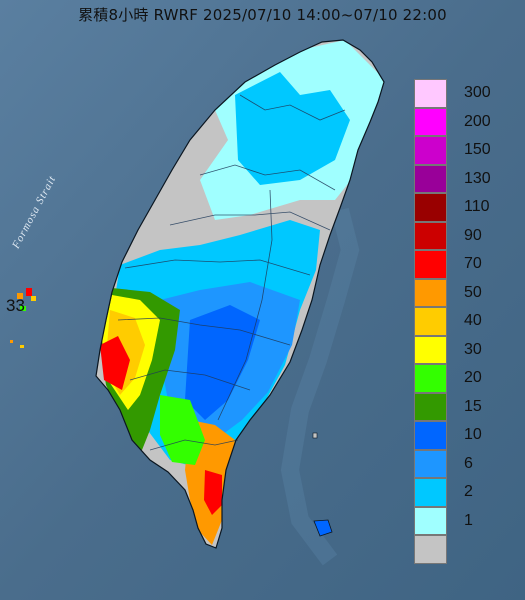  I want to click on legend-label: 150, so click(477, 149).